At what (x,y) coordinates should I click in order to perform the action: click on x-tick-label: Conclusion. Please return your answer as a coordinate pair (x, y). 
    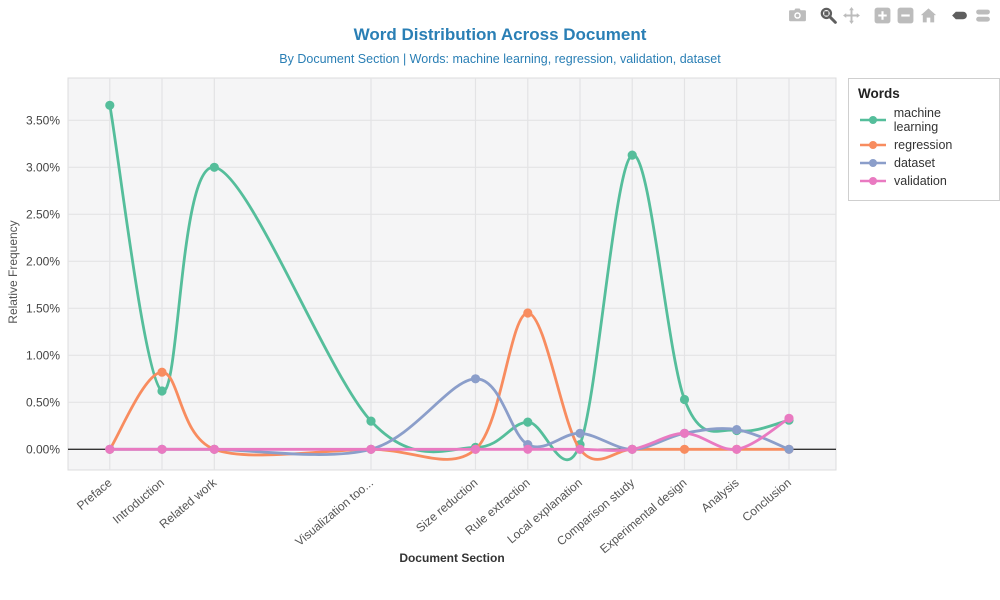
    Looking at the image, I should click on (766, 500).